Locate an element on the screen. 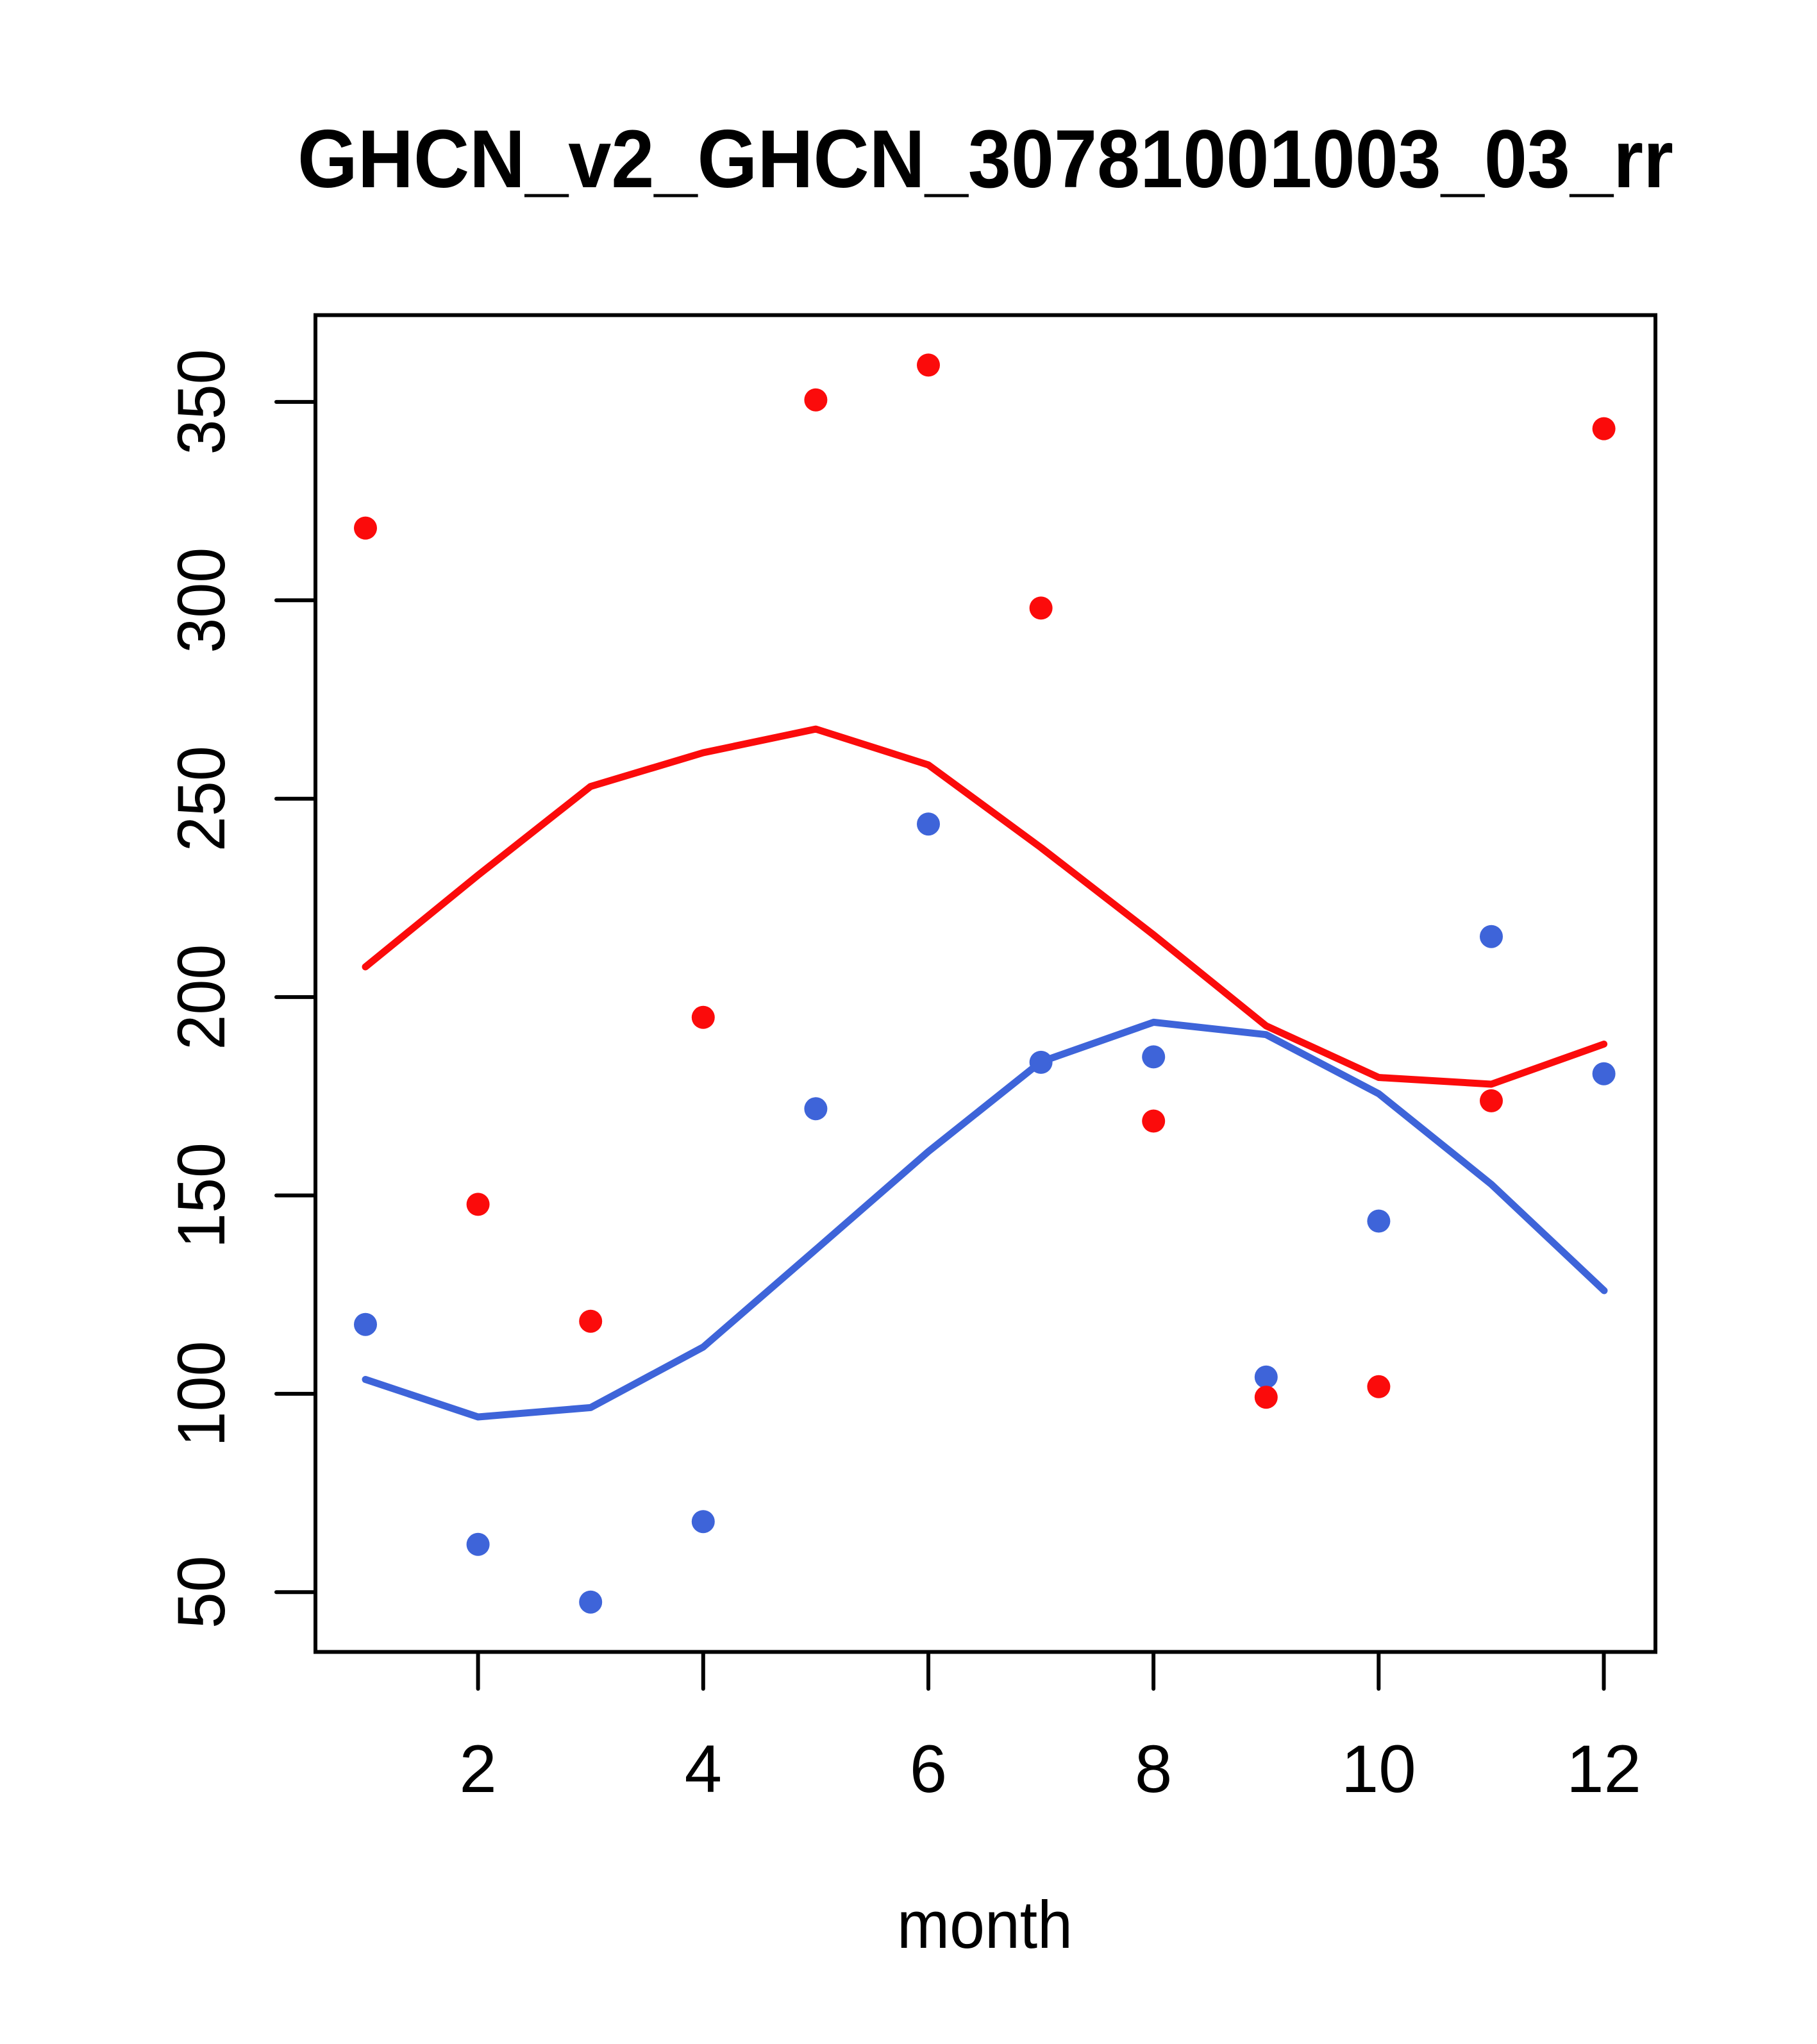 This screenshot has width=1817, height=2044. svg-text: 250 is located at coordinates (201, 799).